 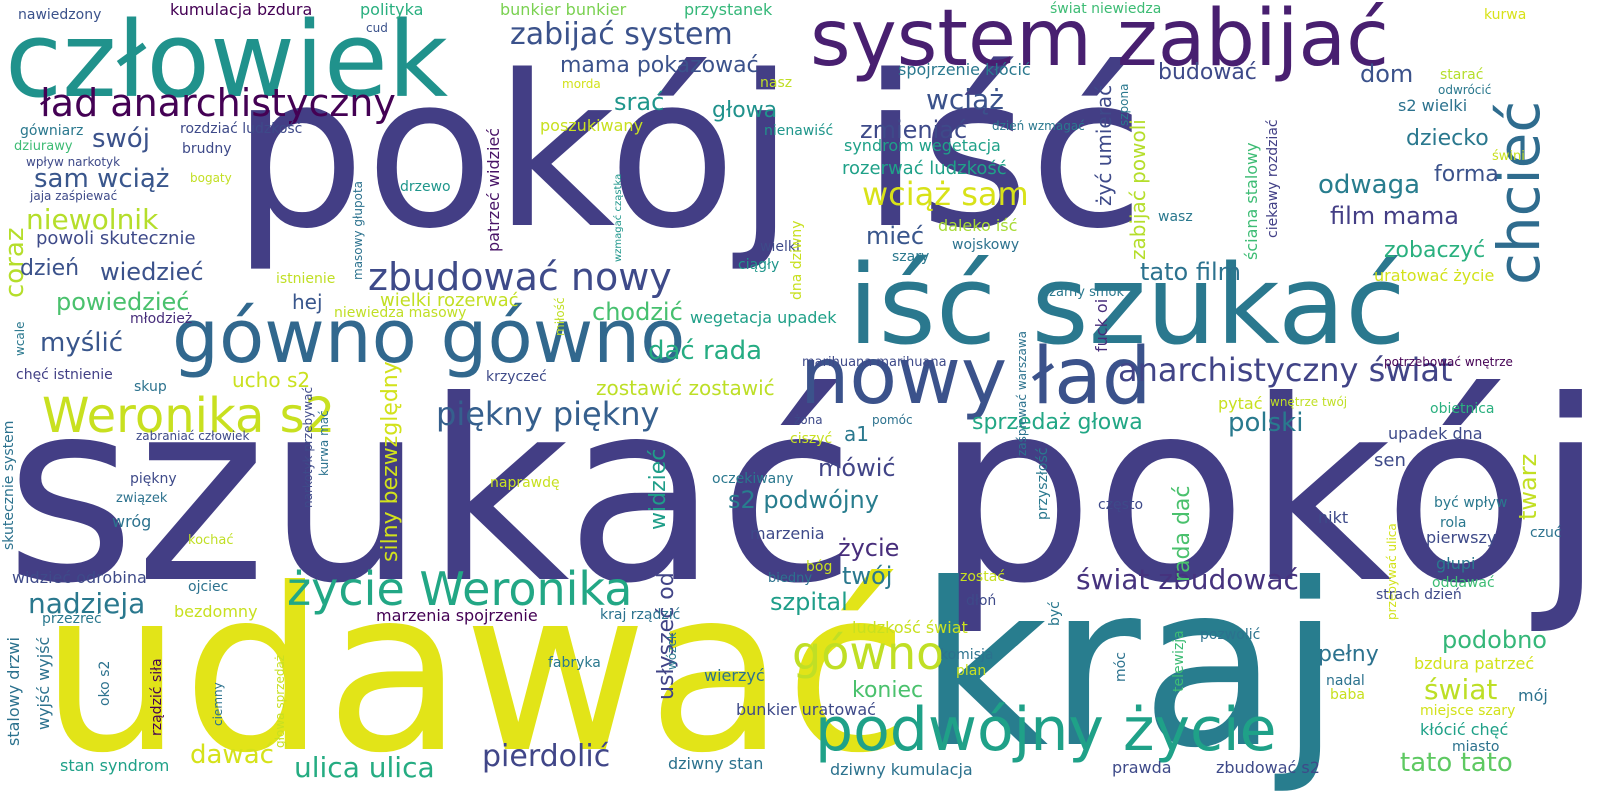 What do you see at coordinates (967, 655) in the screenshot?
I see `word-komisja: komisja` at bounding box center [967, 655].